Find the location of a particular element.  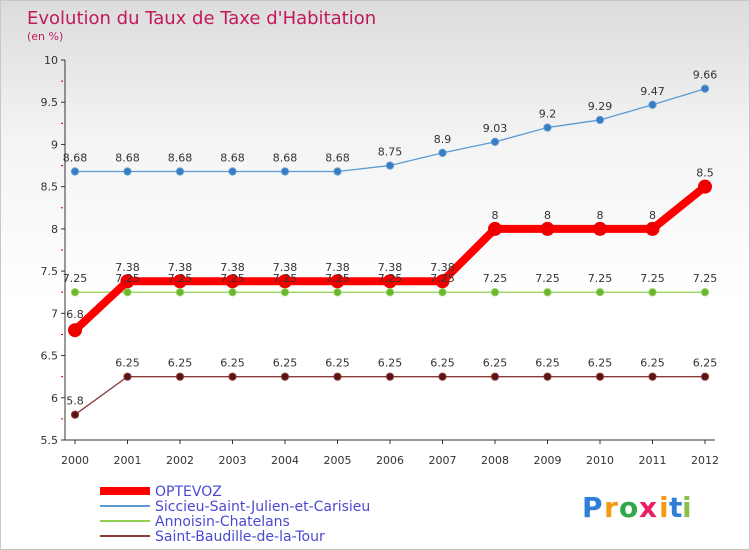

data-label: 9.03 is located at coordinates (495, 128).